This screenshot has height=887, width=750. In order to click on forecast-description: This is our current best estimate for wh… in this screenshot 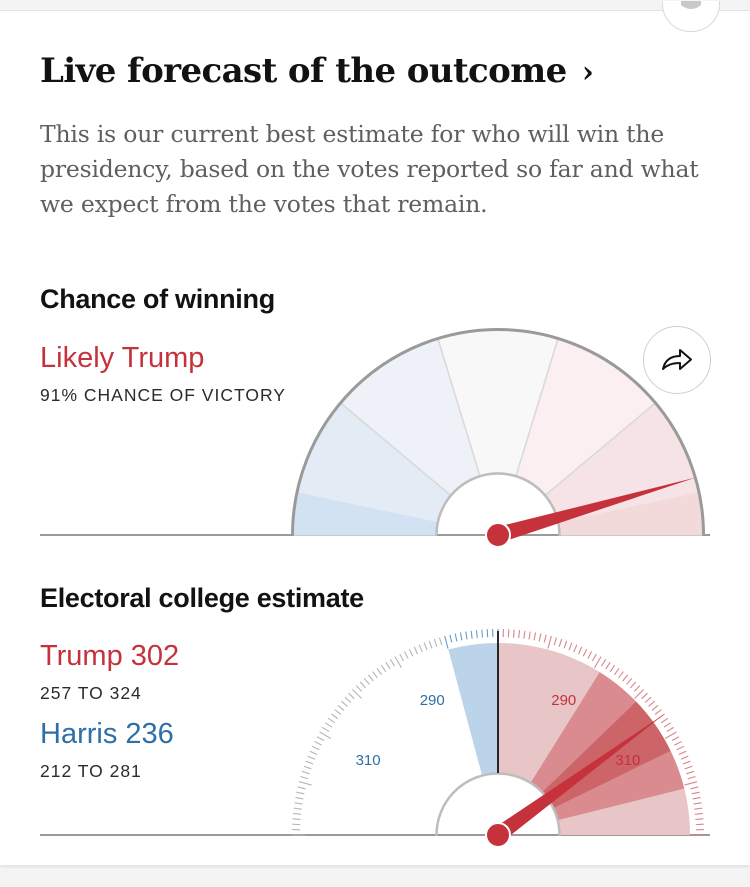, I will do `click(369, 169)`.